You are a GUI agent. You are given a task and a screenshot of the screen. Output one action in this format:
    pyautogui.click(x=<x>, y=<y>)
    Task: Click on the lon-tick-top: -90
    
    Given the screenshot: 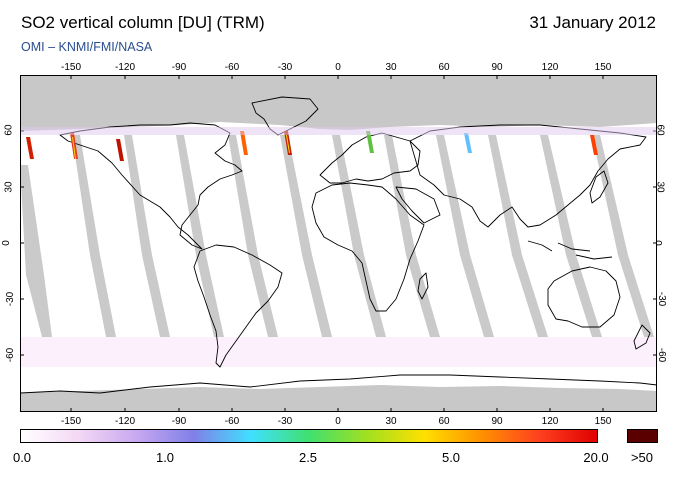 What is the action you would take?
    pyautogui.click(x=179, y=67)
    